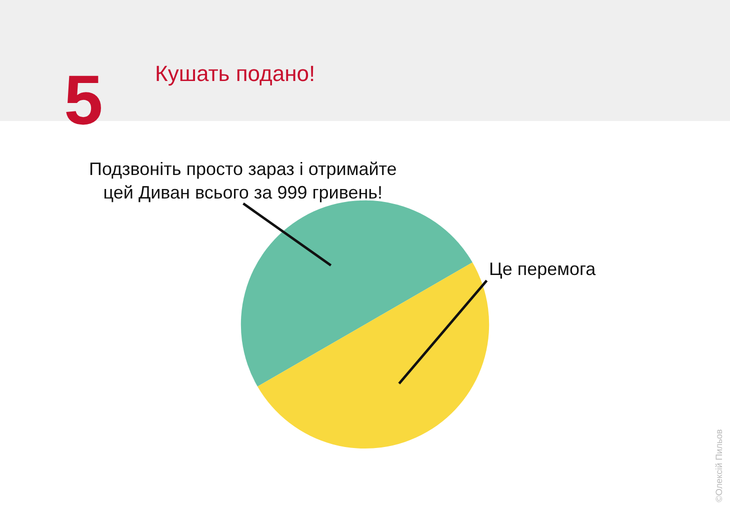  Describe the element at coordinates (235, 73) in the screenshot. I see `chart-title: Кушать подано!` at that location.